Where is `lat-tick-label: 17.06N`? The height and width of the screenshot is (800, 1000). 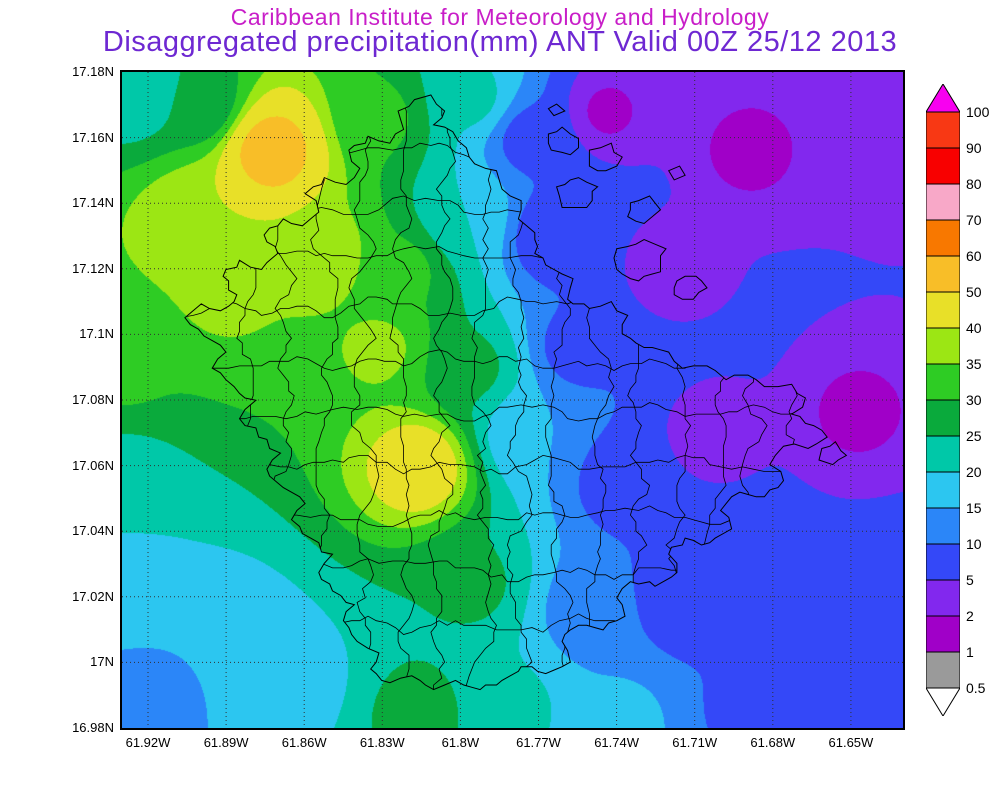 lat-tick-label: 17.06N is located at coordinates (93, 465).